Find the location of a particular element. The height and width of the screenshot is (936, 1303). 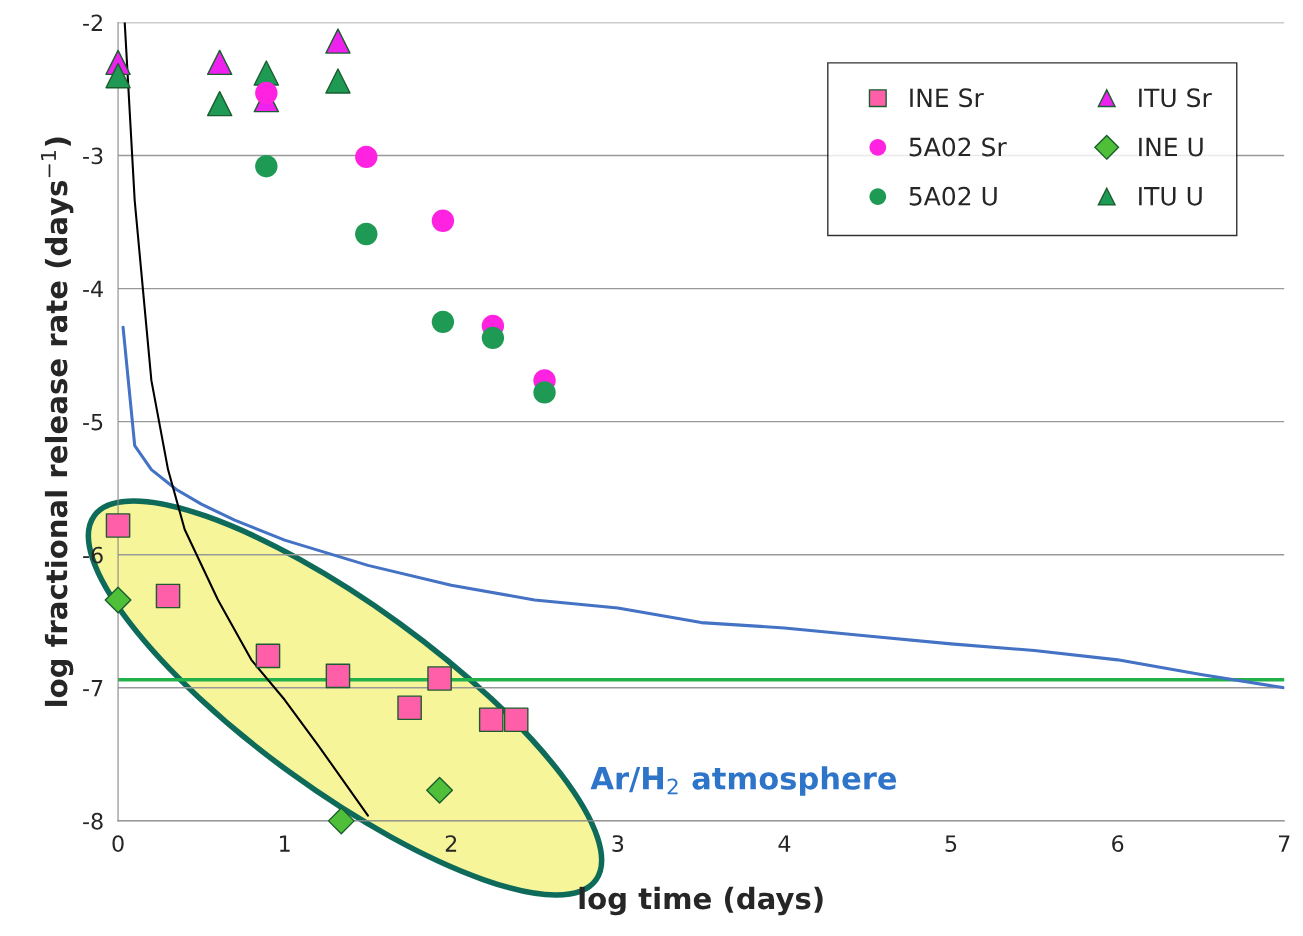

x-tick-label: 5 is located at coordinates (951, 843).